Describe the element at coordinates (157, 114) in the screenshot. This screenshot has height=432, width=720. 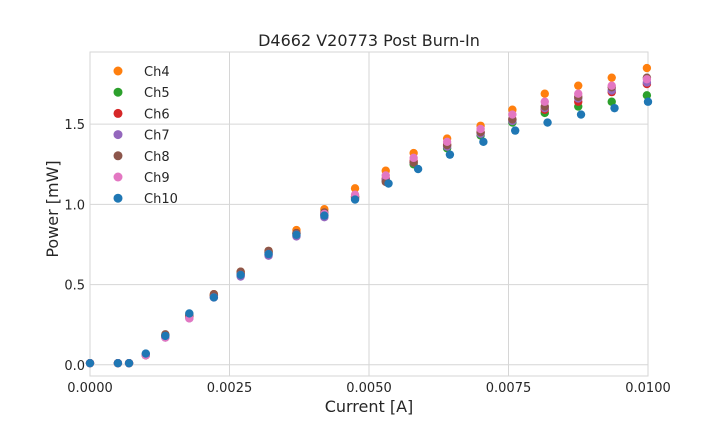
I see `legend-label: Ch6` at that location.